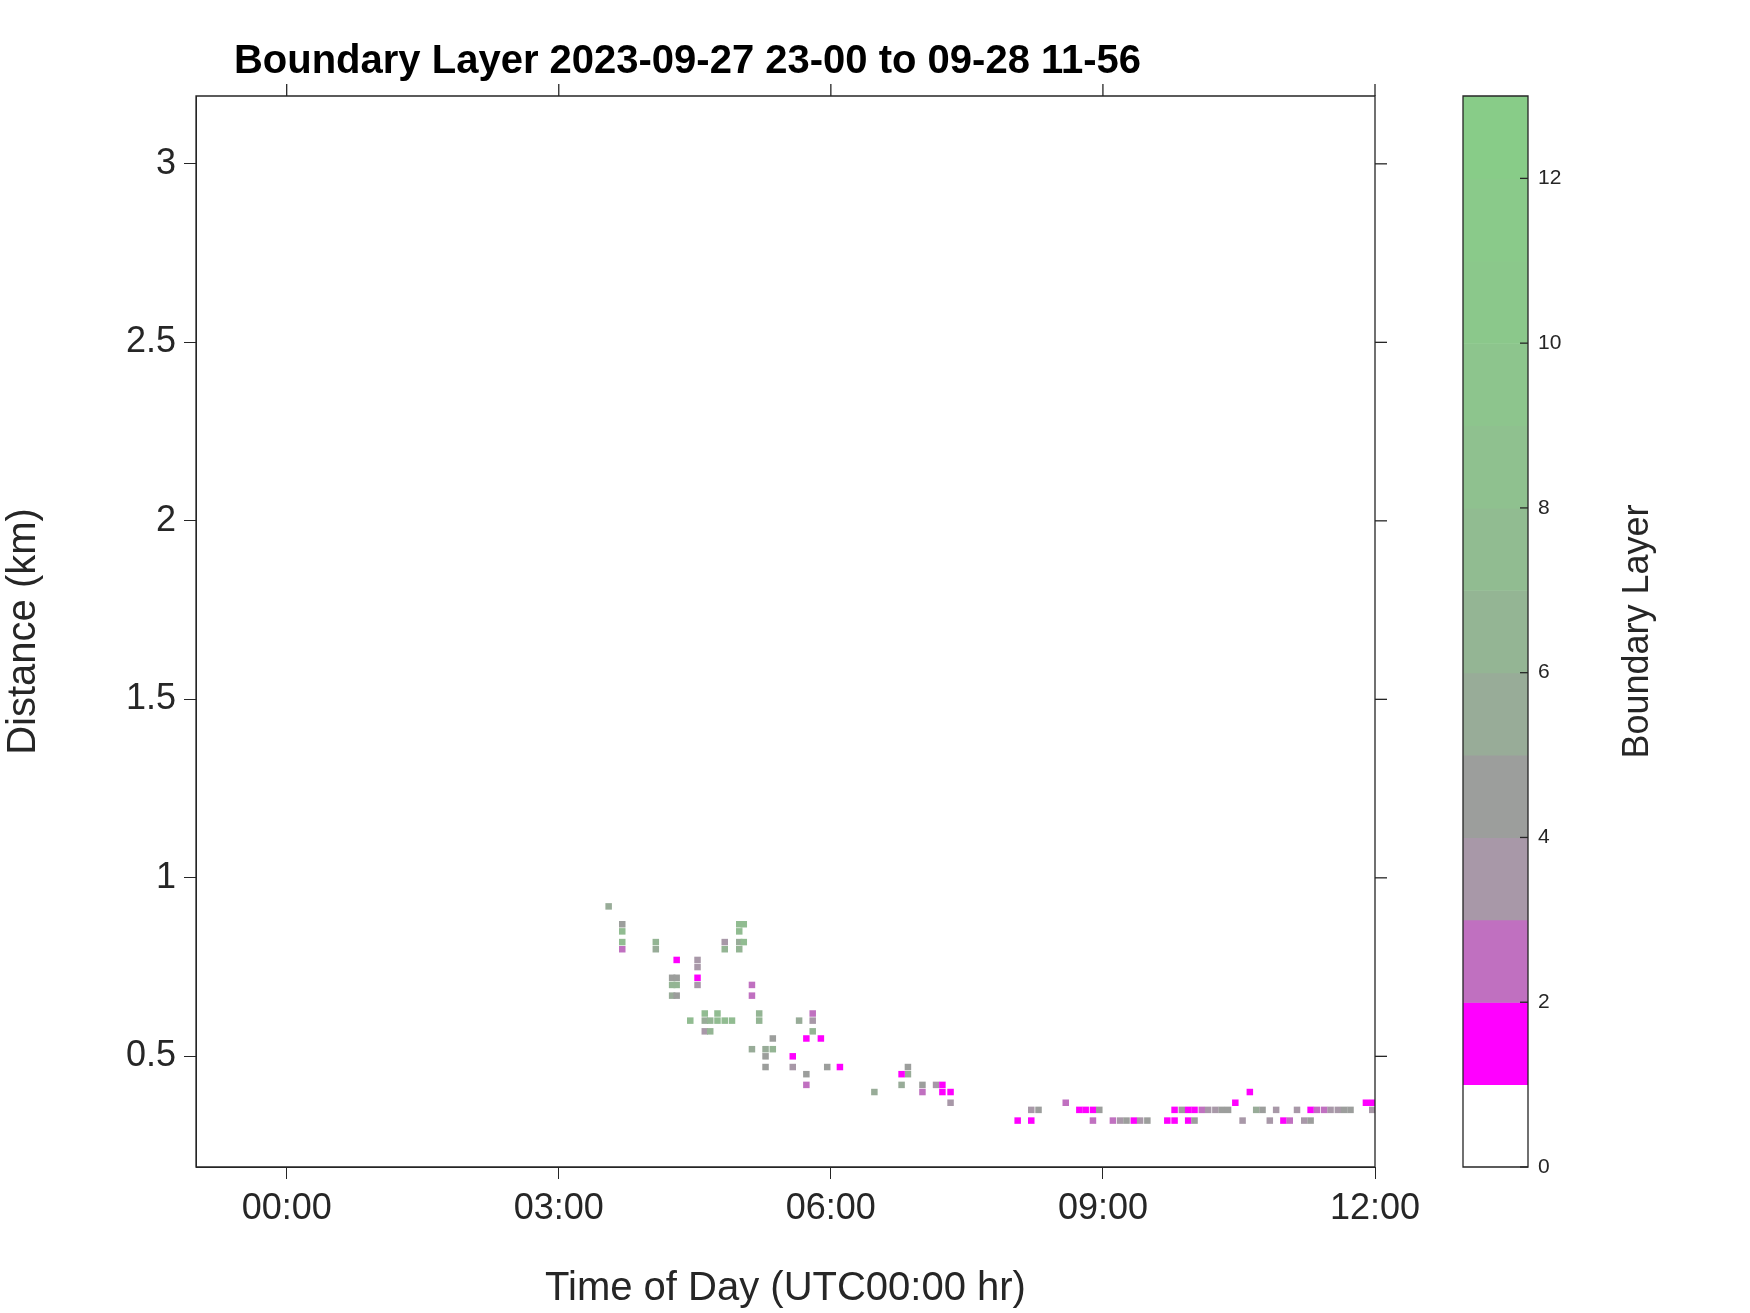 The image size is (1750, 1313). I want to click on y-tick-label: 1, so click(165, 875).